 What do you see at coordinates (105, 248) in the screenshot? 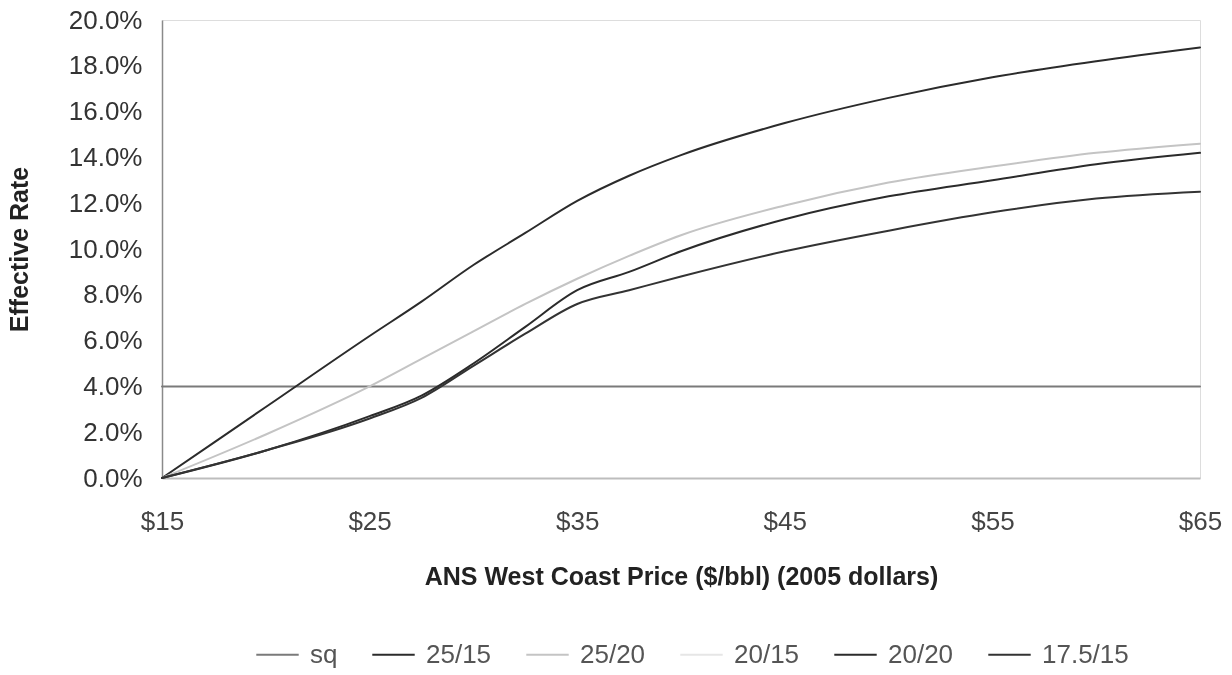
I see `y-tick-label: 10.0%` at bounding box center [105, 248].